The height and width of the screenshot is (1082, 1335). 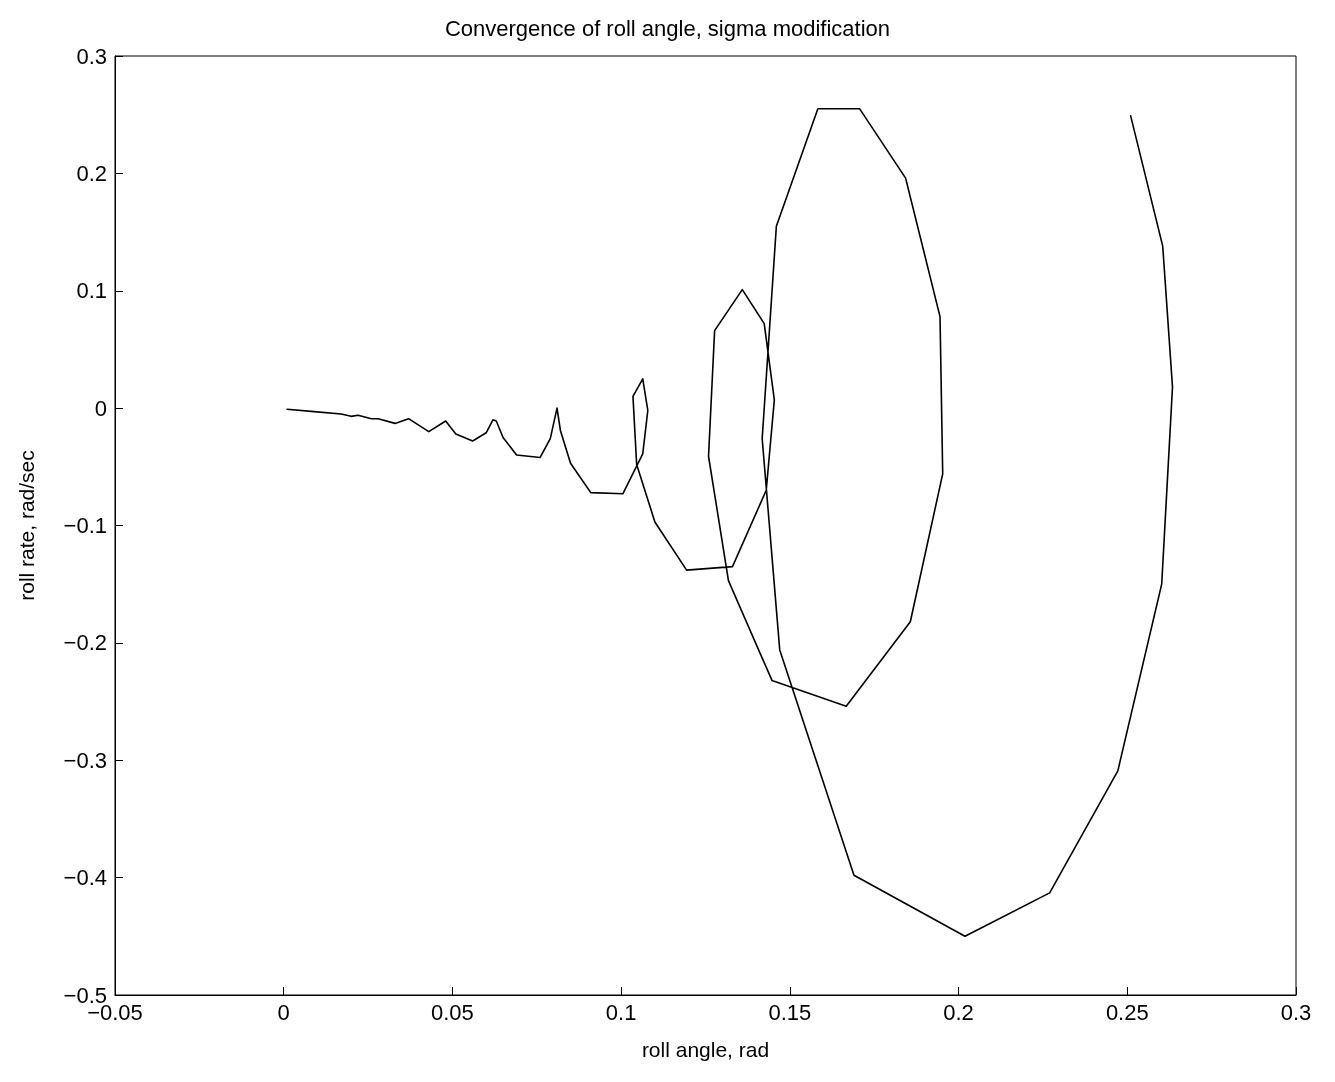 What do you see at coordinates (26, 525) in the screenshot?
I see `y-axis-title: roll rate, rad/sec` at bounding box center [26, 525].